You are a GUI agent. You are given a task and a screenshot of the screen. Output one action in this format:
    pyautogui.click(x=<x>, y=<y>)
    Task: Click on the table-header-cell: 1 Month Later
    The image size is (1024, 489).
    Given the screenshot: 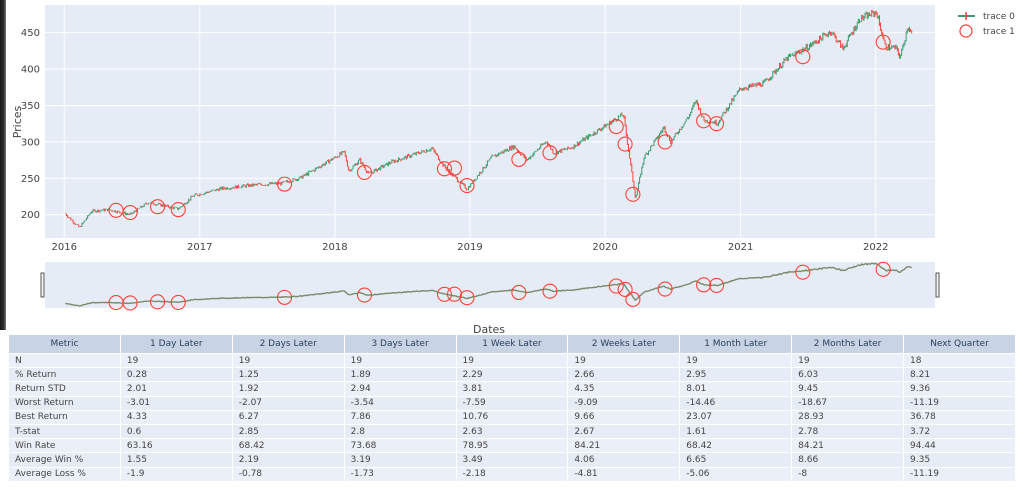 What is the action you would take?
    pyautogui.click(x=736, y=344)
    